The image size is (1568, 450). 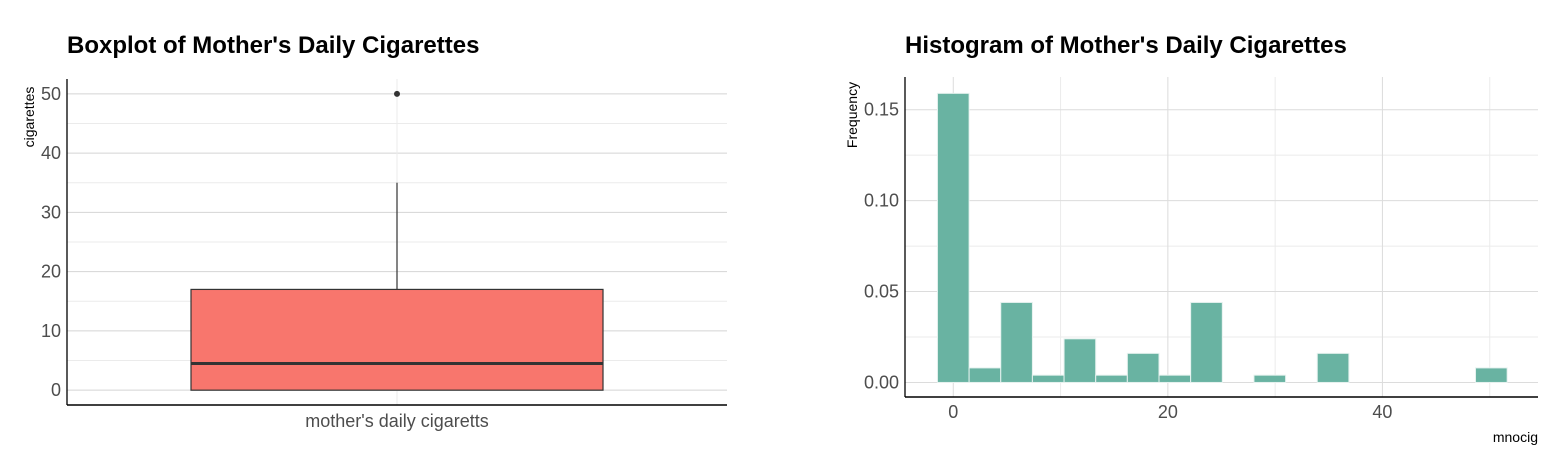 I want to click on boxplot-title: Boxplot of Mother's Daily Cigarettes, so click(x=273, y=45).